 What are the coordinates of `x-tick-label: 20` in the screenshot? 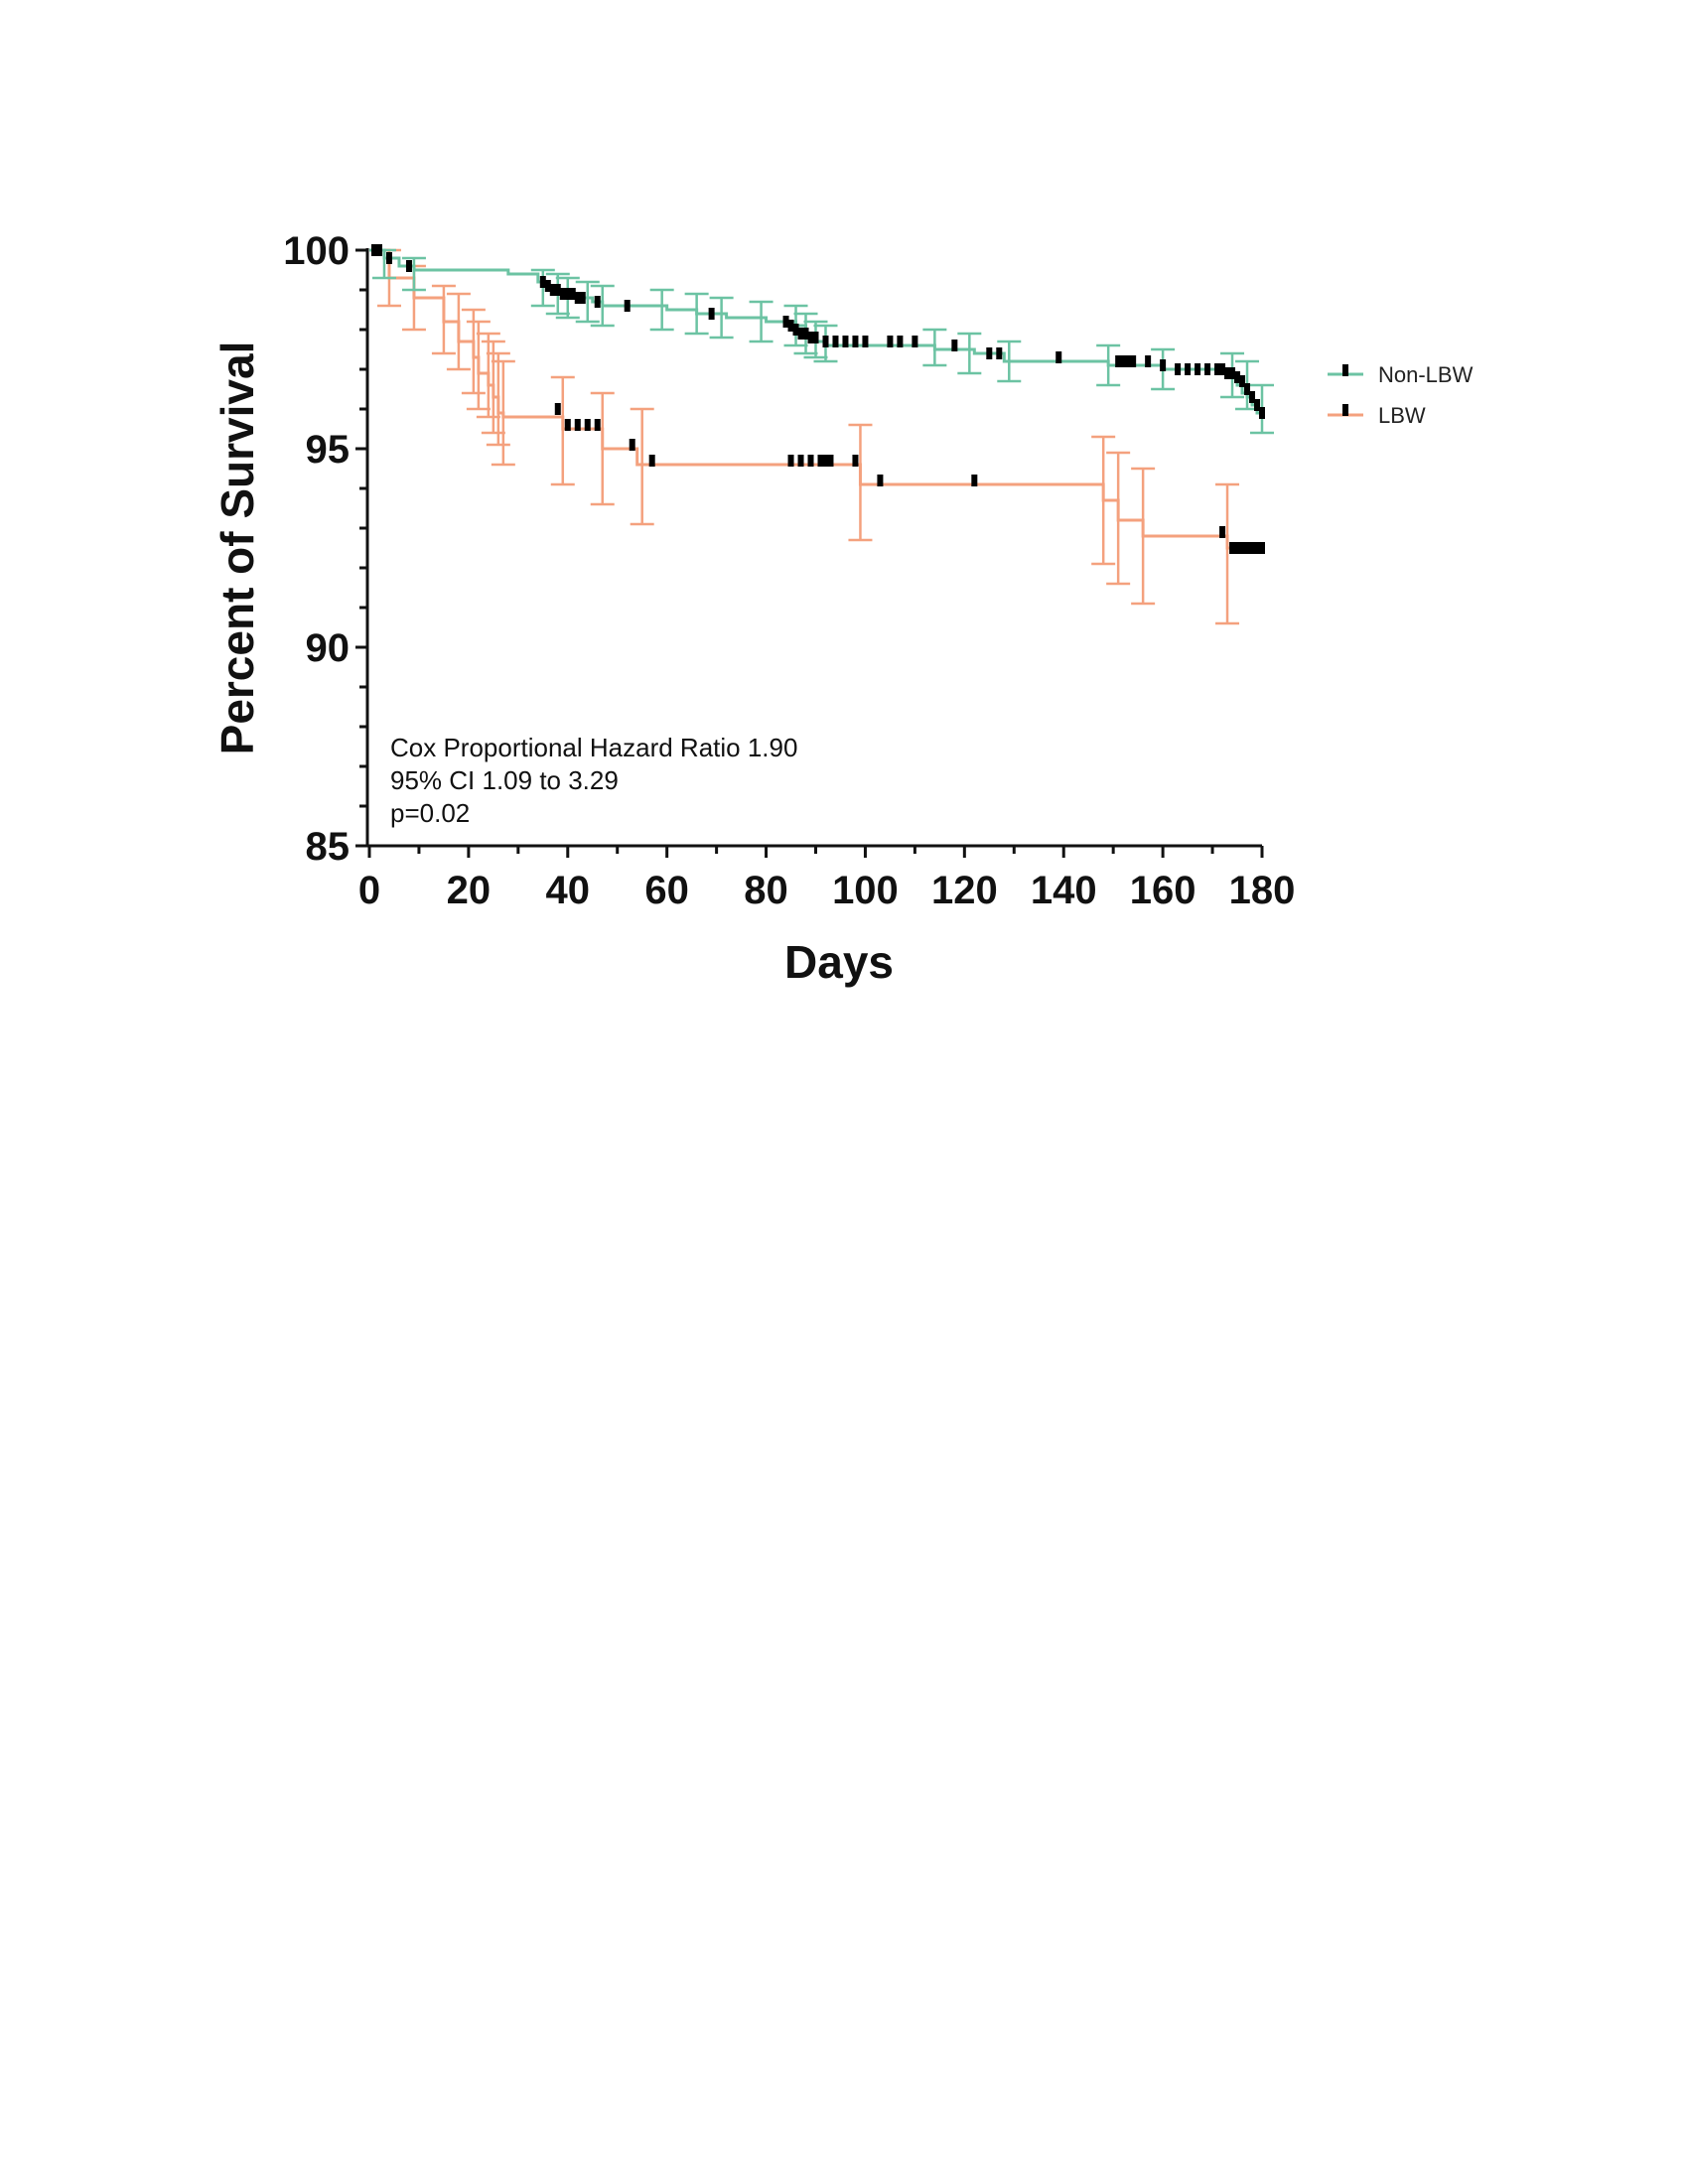 It's located at (469, 890).